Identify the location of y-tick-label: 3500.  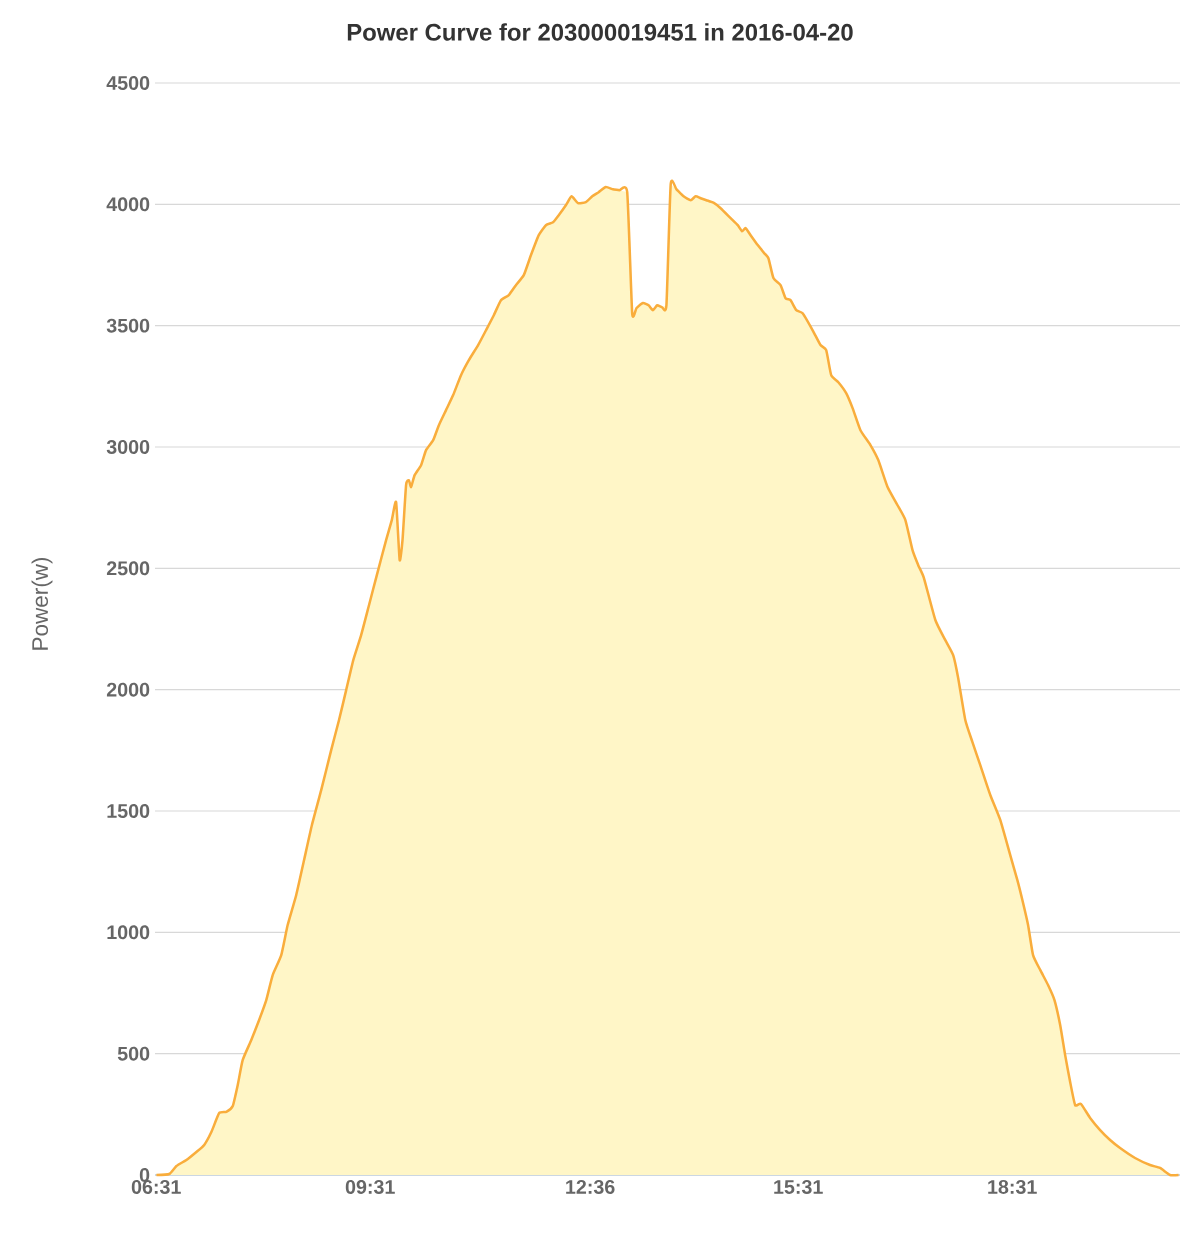
(128, 325).